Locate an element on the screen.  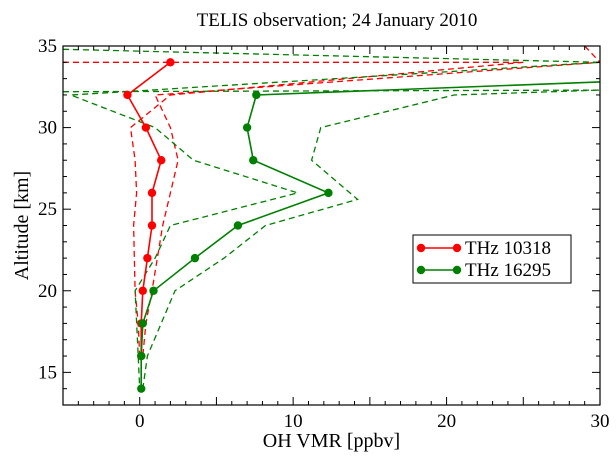
legend-entry-label: THz 16295 is located at coordinates (508, 270).